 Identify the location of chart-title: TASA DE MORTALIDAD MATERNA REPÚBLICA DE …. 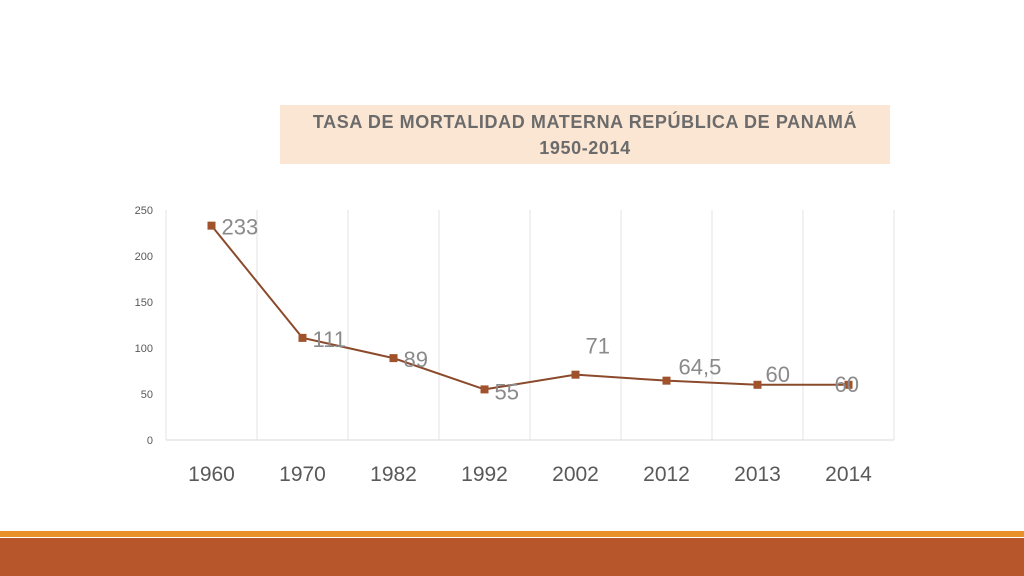
(585, 121).